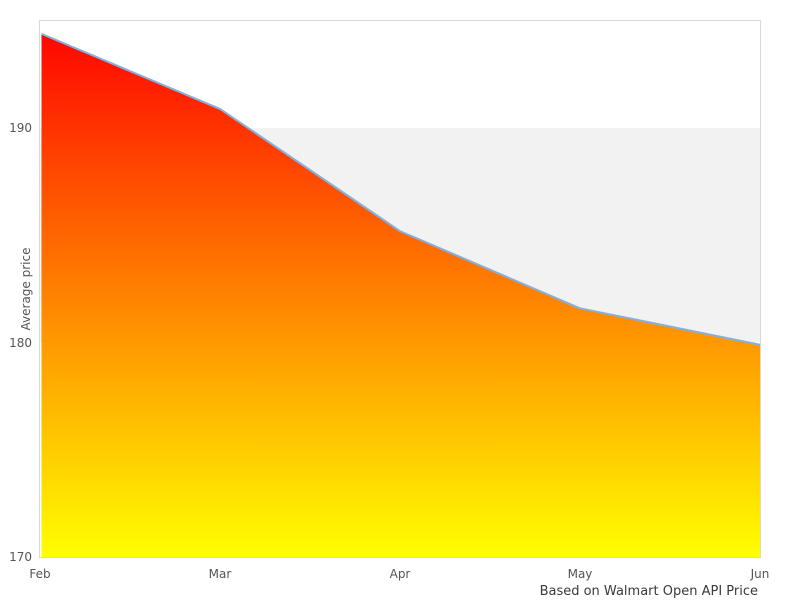  I want to click on y-tick-label: 170, so click(20, 557).